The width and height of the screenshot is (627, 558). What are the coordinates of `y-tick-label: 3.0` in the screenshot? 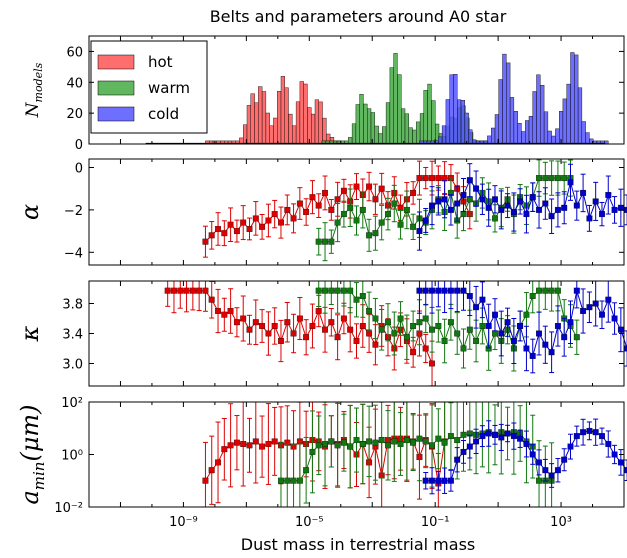 It's located at (72, 365).